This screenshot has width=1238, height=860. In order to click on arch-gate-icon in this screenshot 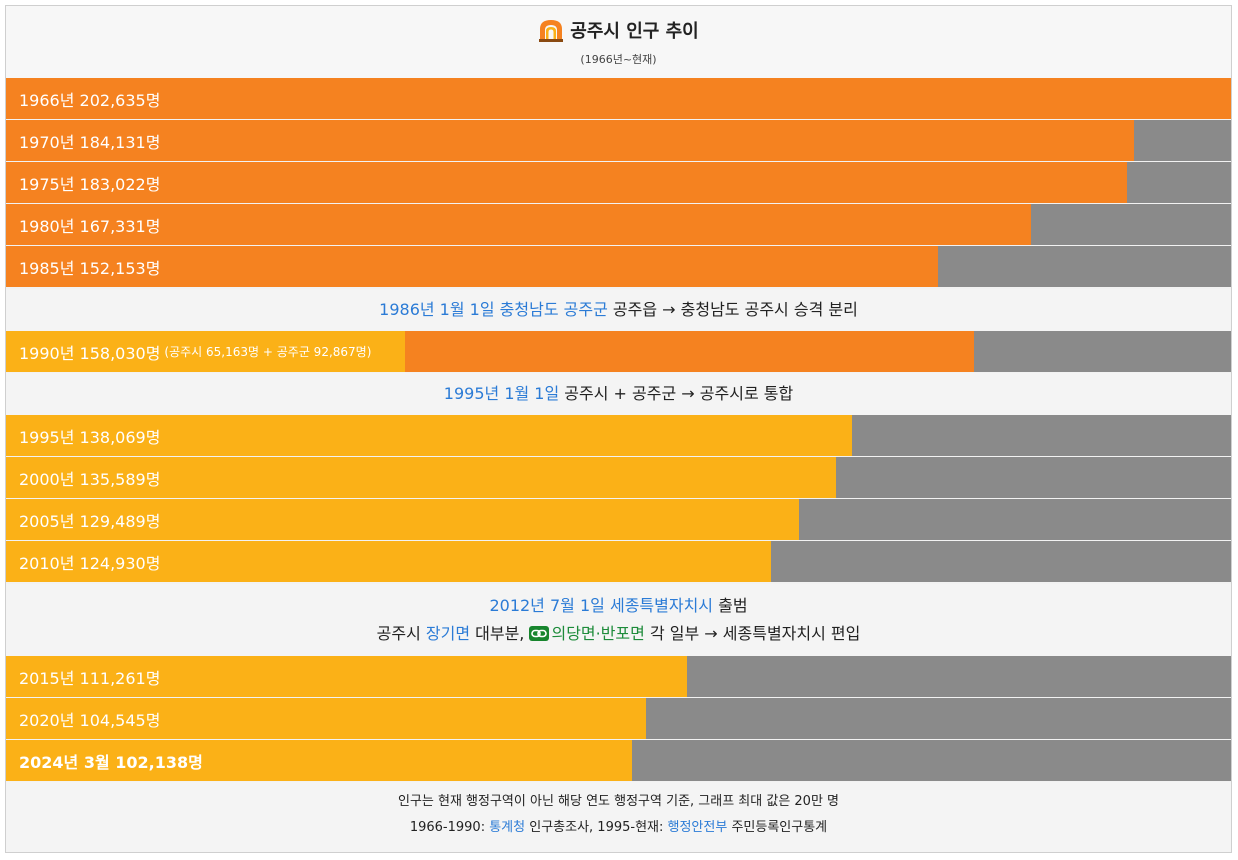, I will do `click(551, 31)`.